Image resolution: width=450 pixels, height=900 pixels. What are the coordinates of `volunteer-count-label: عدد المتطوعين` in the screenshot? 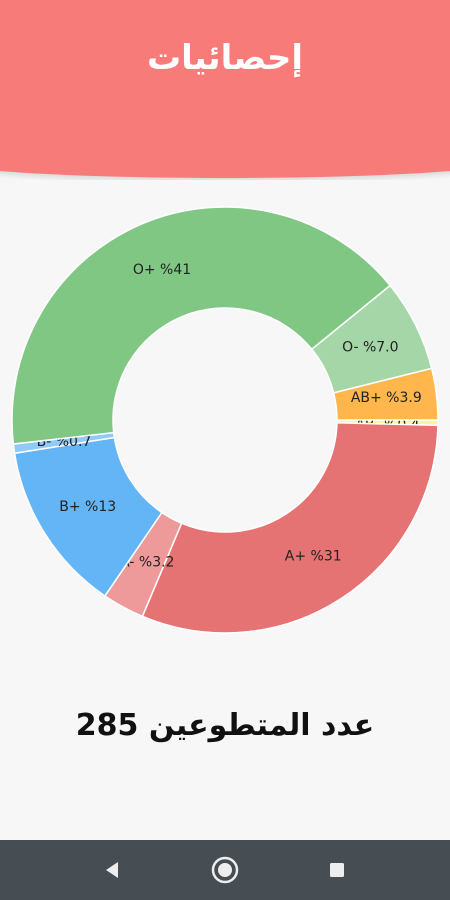 It's located at (261, 725).